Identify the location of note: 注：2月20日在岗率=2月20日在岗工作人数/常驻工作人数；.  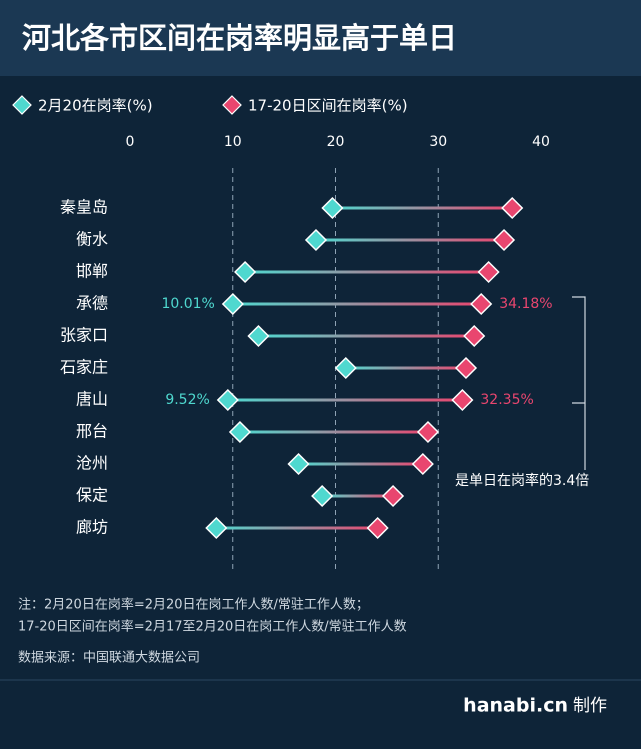
(193, 605).